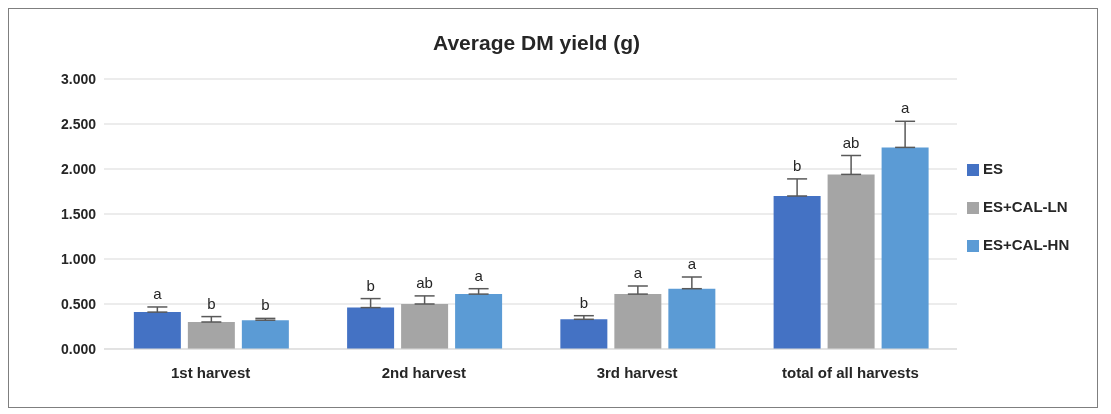 This screenshot has height=414, width=1111. Describe the element at coordinates (423, 372) in the screenshot. I see `x-tick-label: 2nd harvest` at that location.